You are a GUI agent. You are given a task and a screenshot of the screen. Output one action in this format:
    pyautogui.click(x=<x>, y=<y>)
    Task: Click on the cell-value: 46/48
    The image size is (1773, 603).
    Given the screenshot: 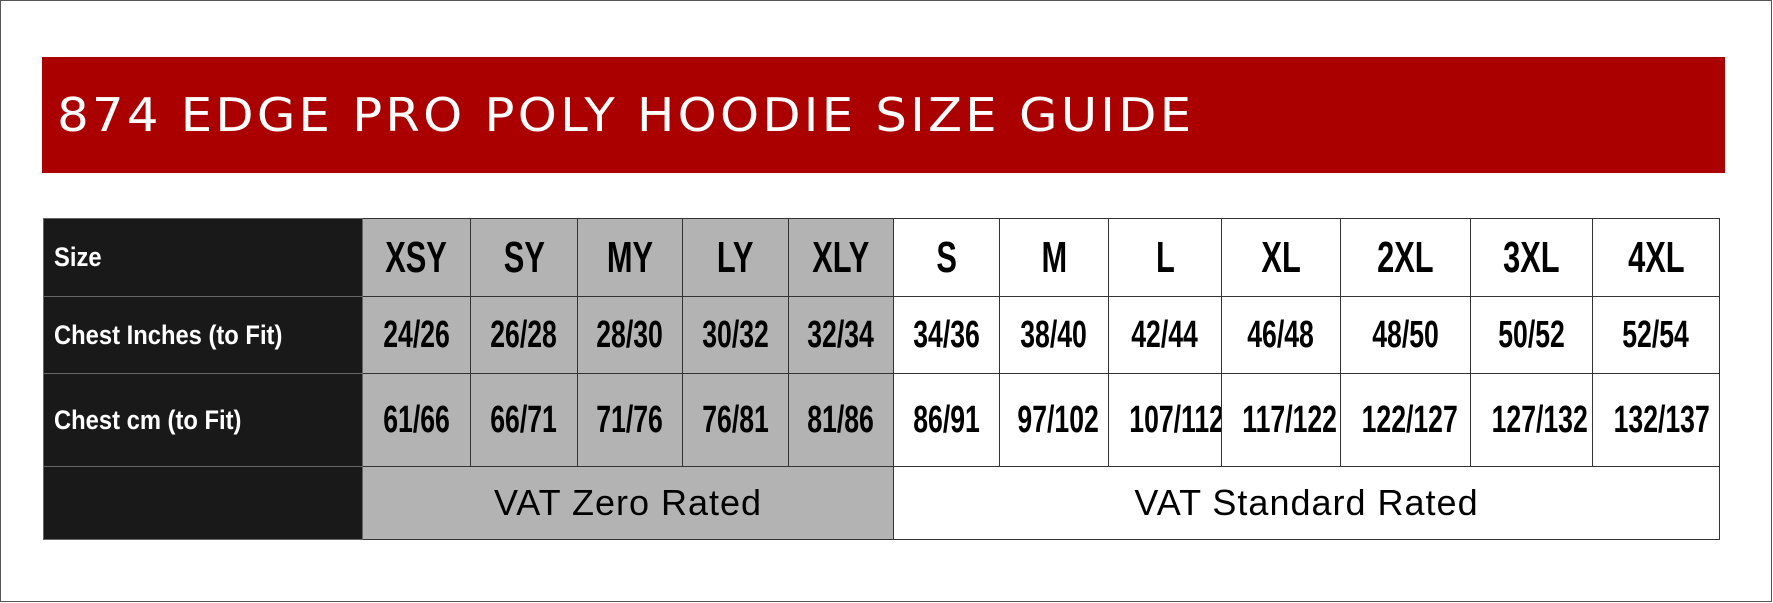 What is the action you would take?
    pyautogui.click(x=1281, y=334)
    